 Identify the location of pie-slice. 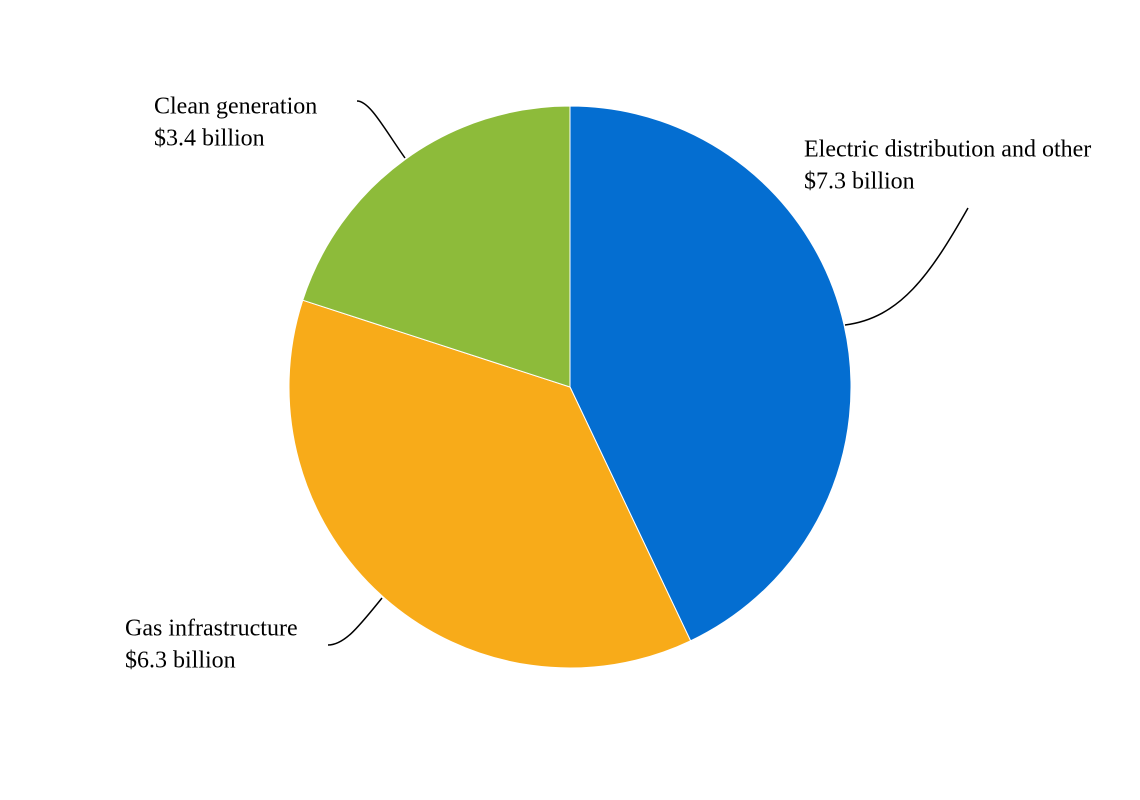
(436, 246).